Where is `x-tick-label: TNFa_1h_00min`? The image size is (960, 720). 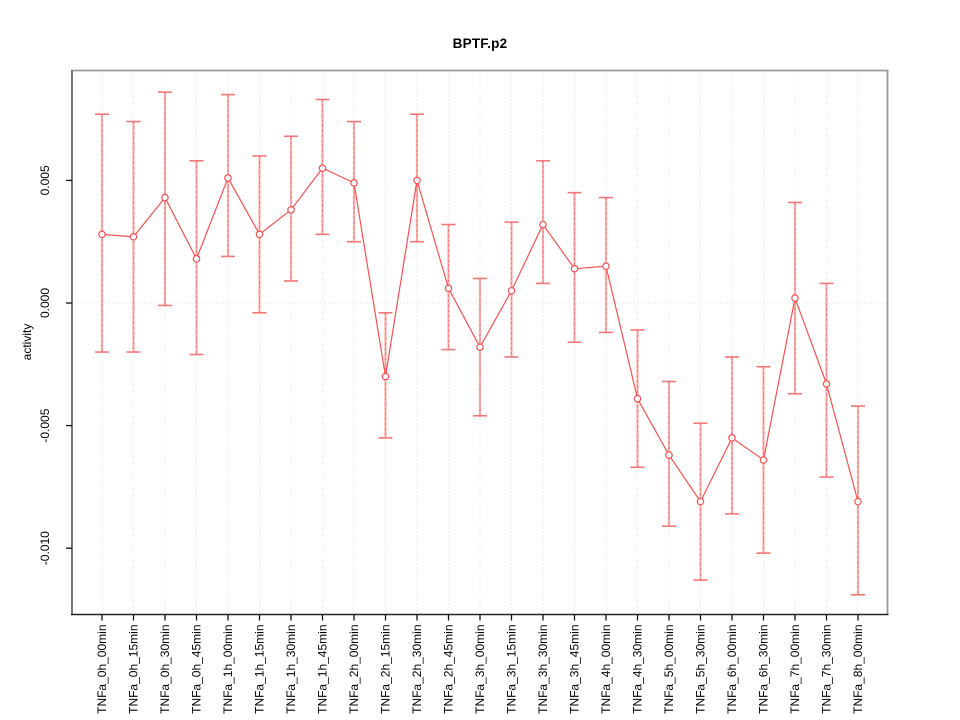
x-tick-label: TNFa_1h_00min is located at coordinates (228, 669).